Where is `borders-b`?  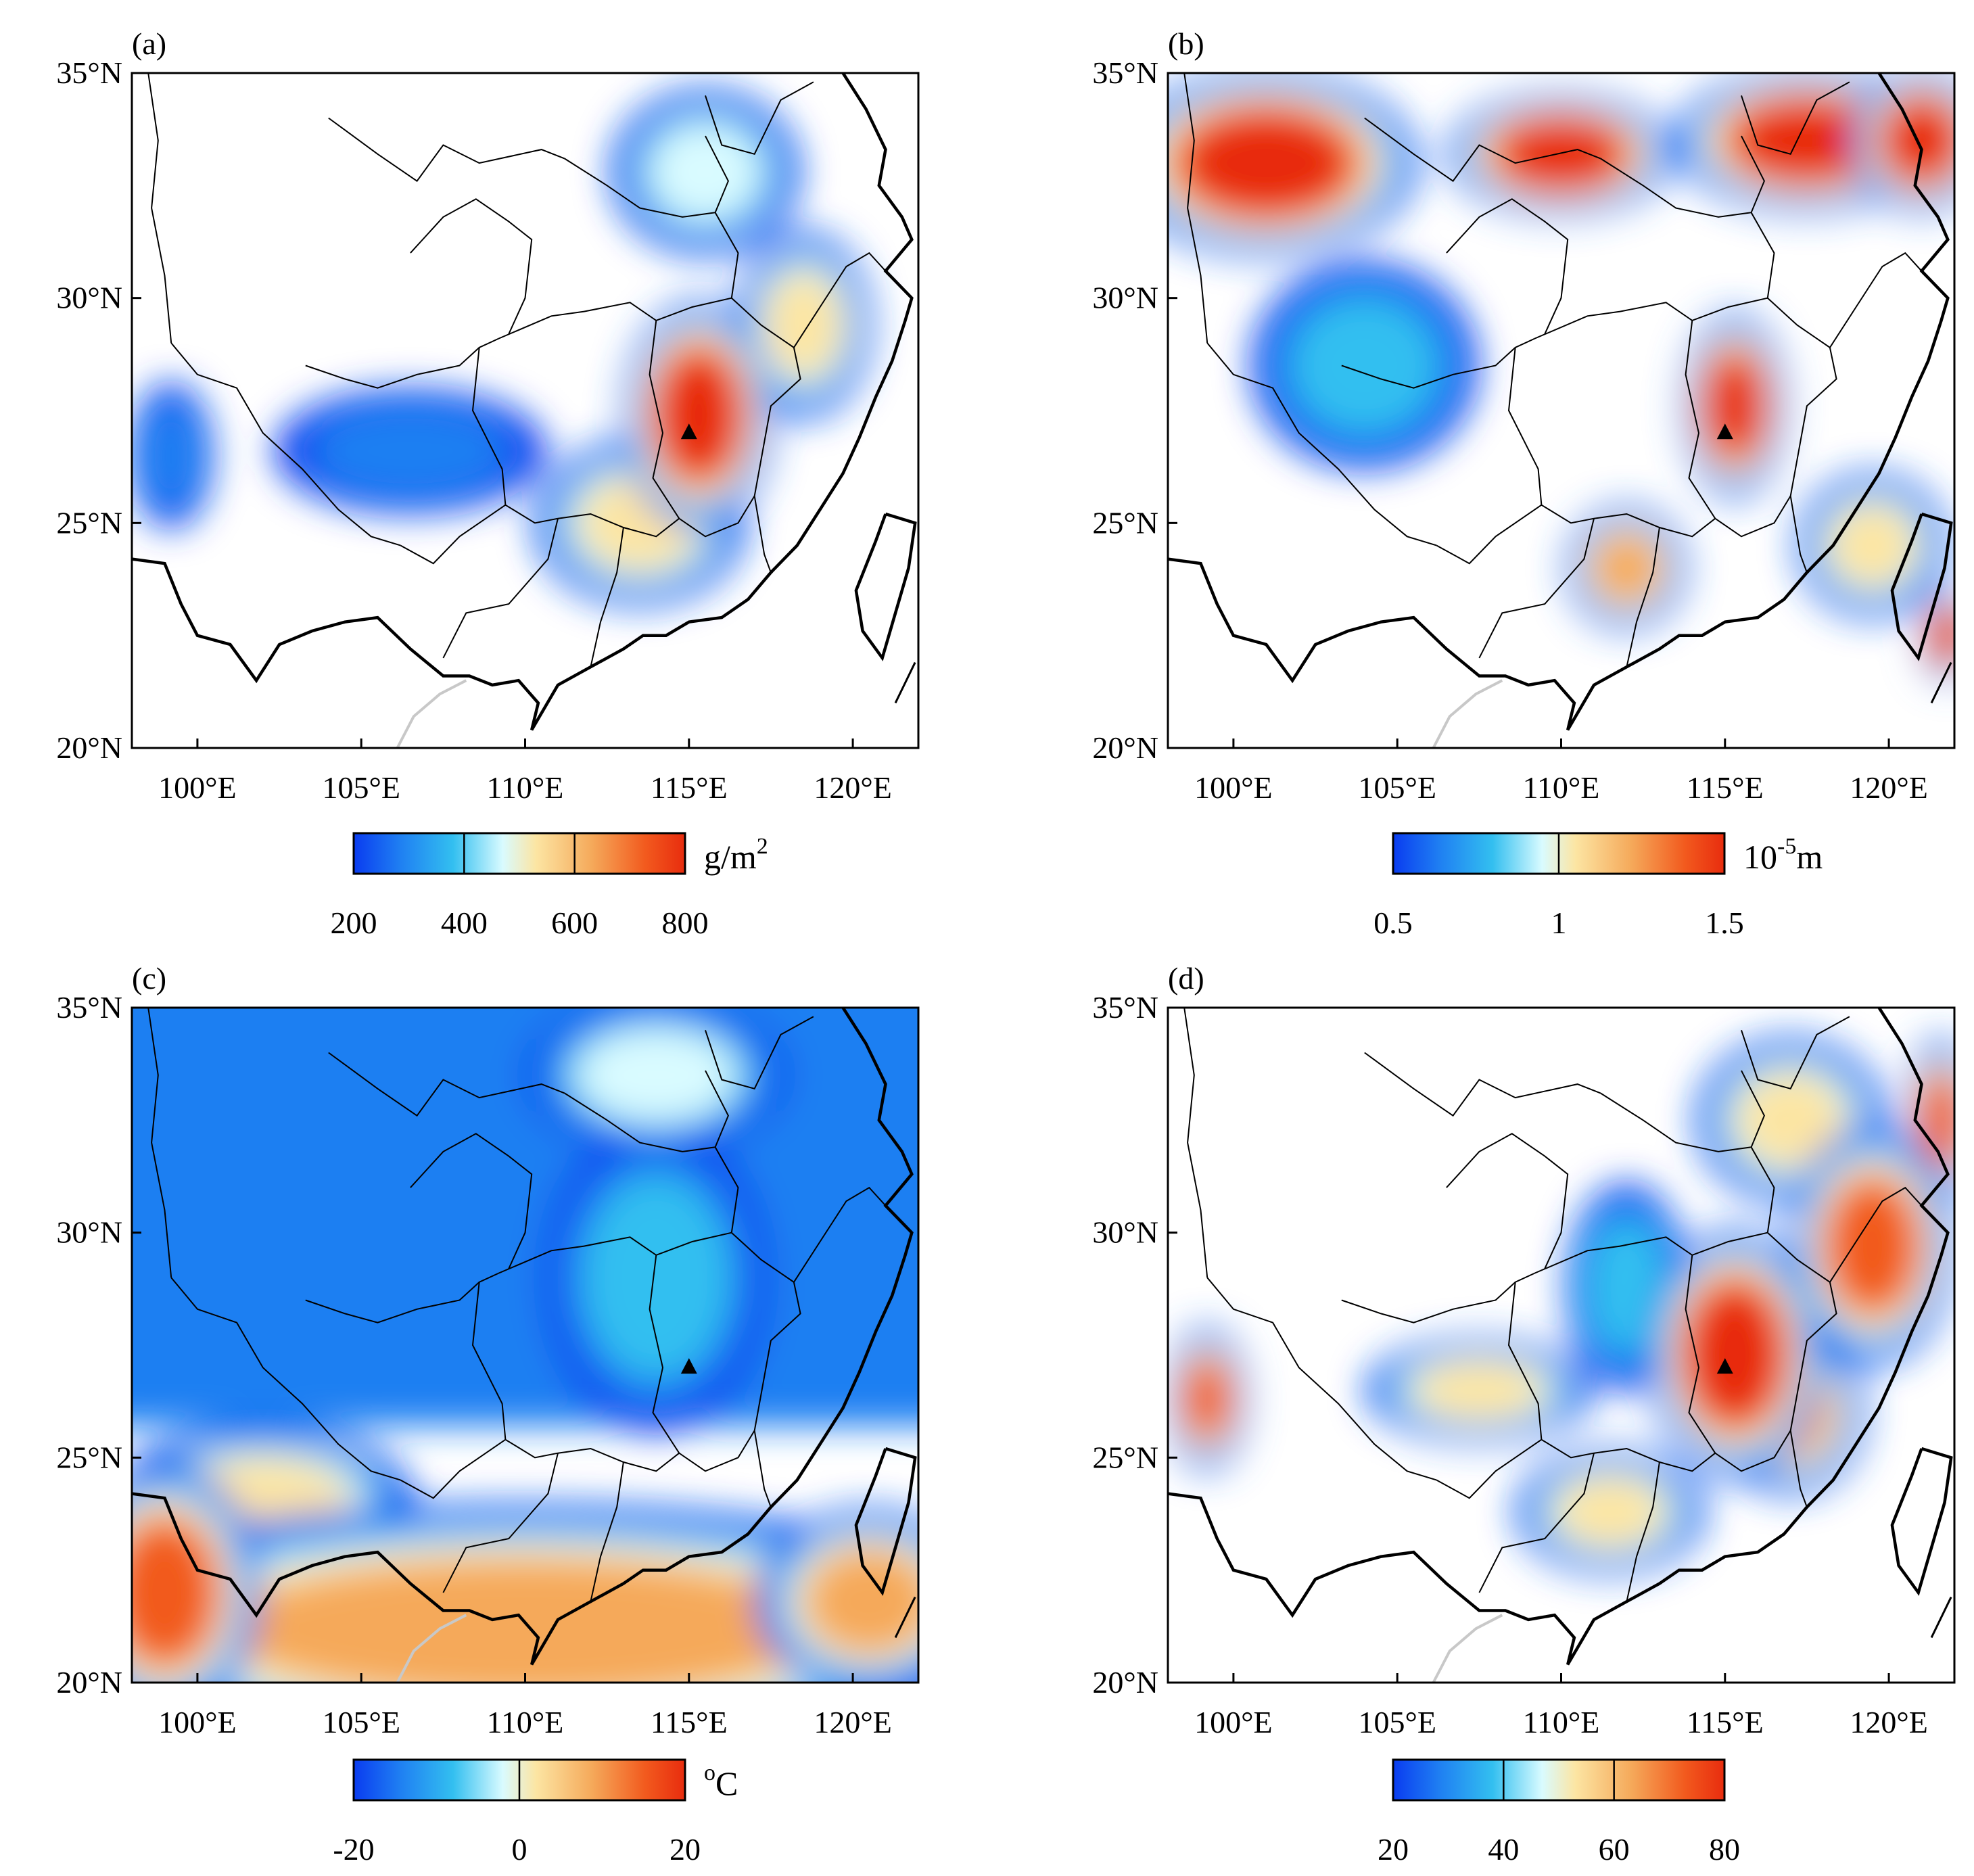
borders-b is located at coordinates (1561, 410).